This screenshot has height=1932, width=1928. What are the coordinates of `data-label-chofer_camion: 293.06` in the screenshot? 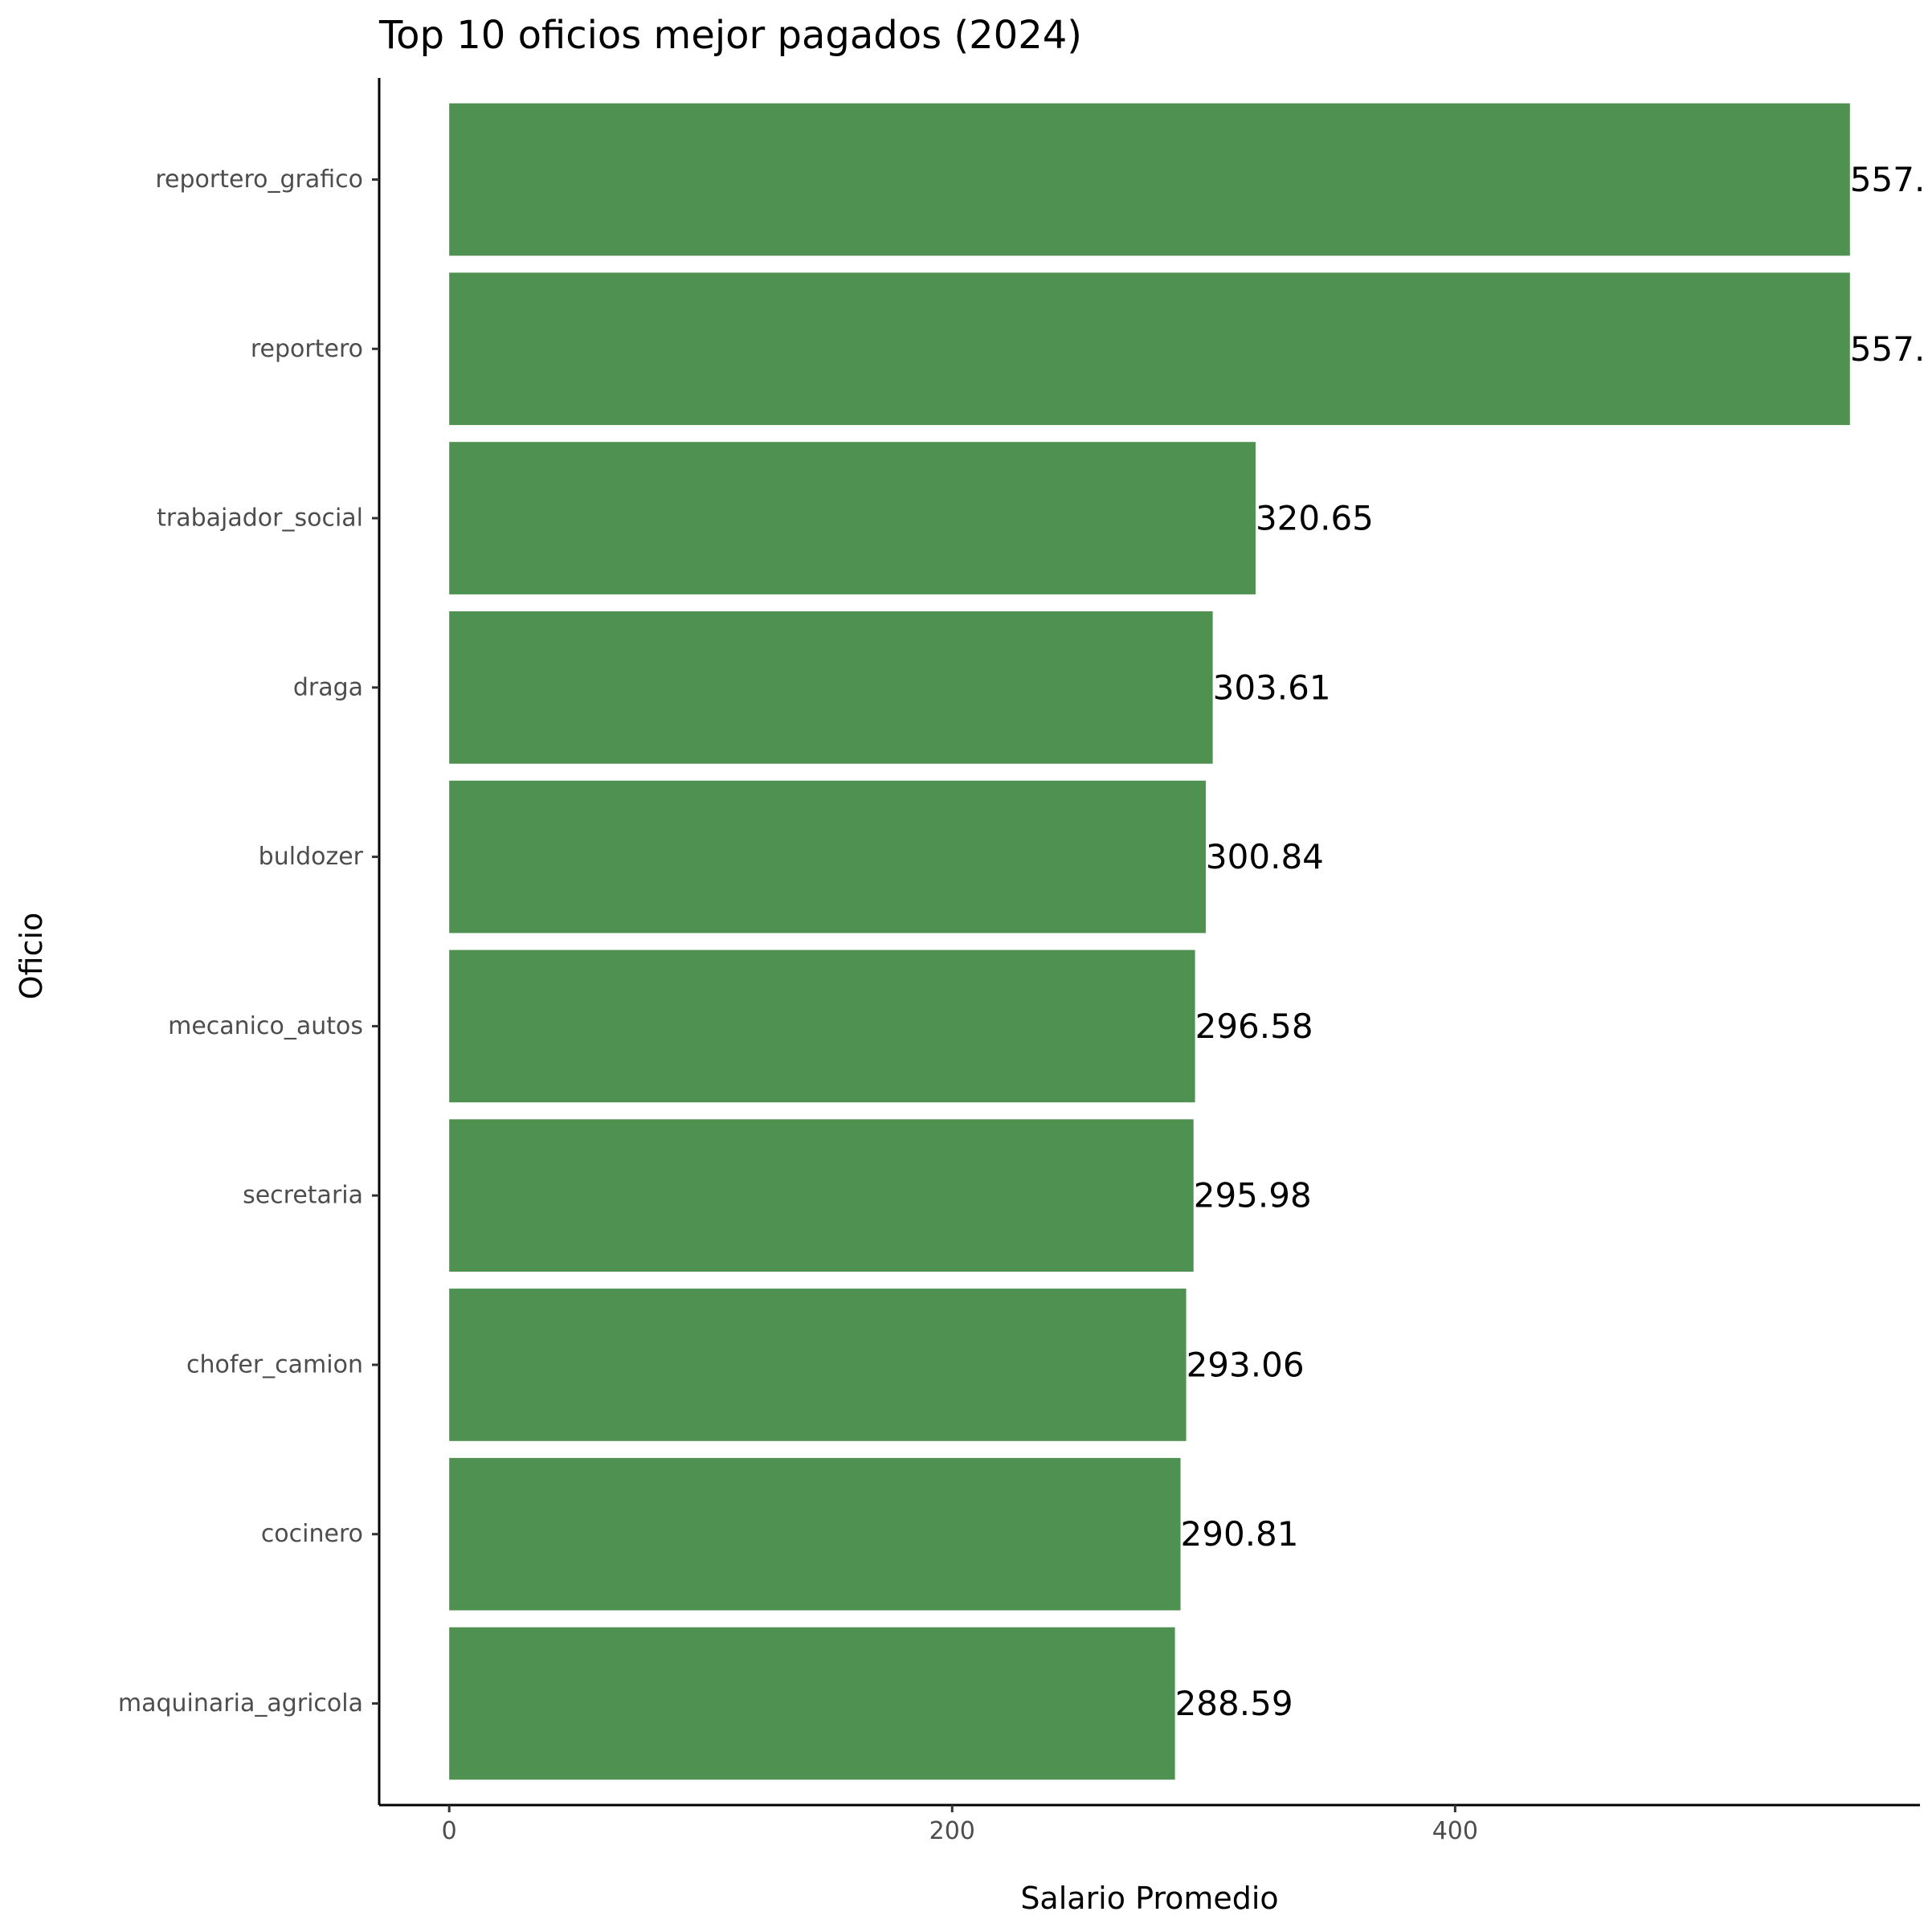 It's located at (1246, 1365).